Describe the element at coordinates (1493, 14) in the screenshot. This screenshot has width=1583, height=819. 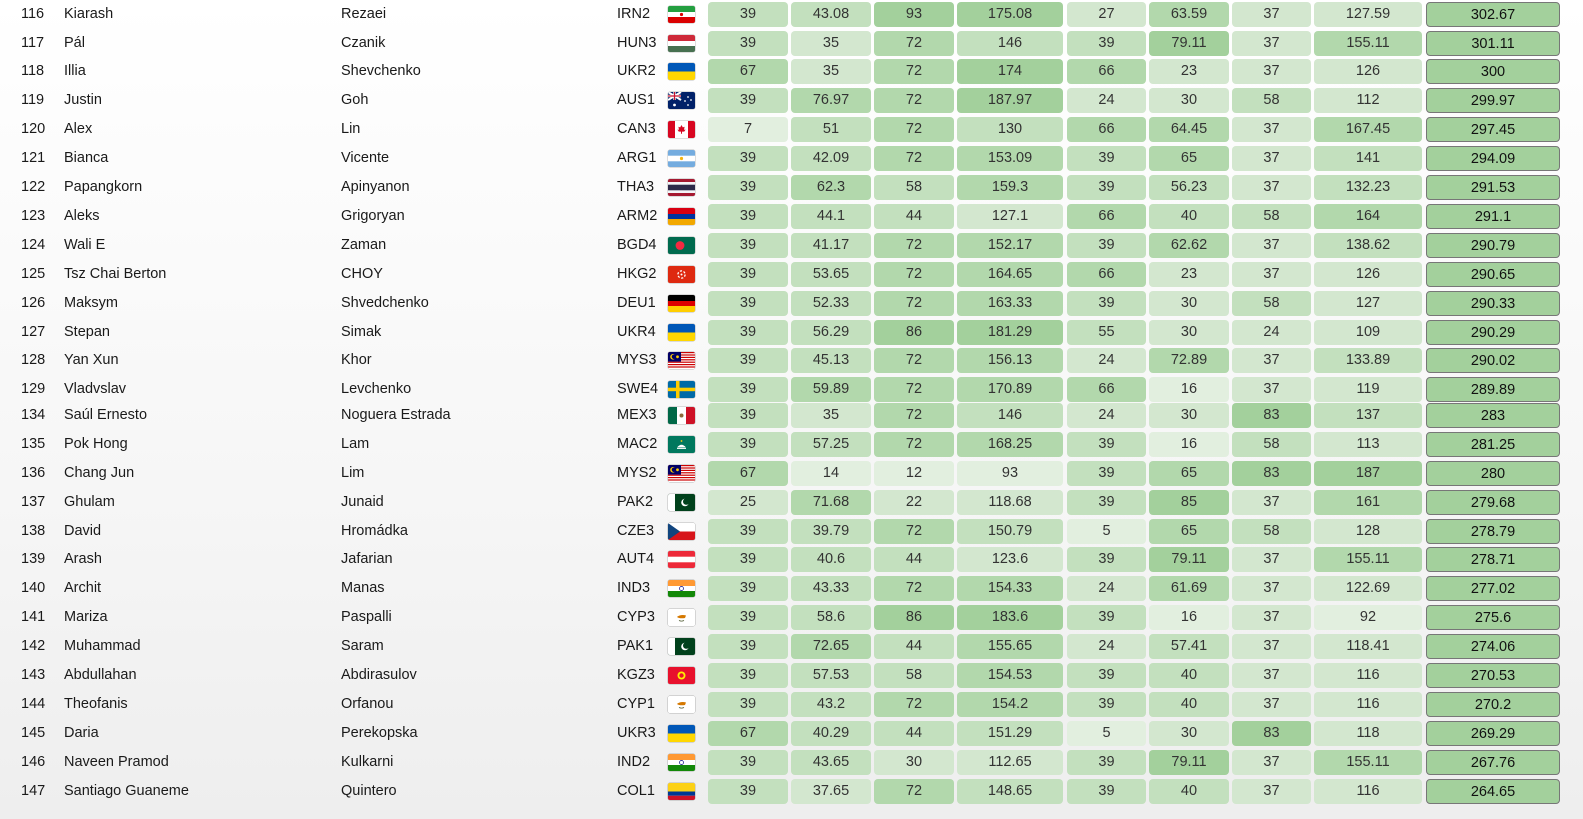
I see `total-score-cell: 302.67` at that location.